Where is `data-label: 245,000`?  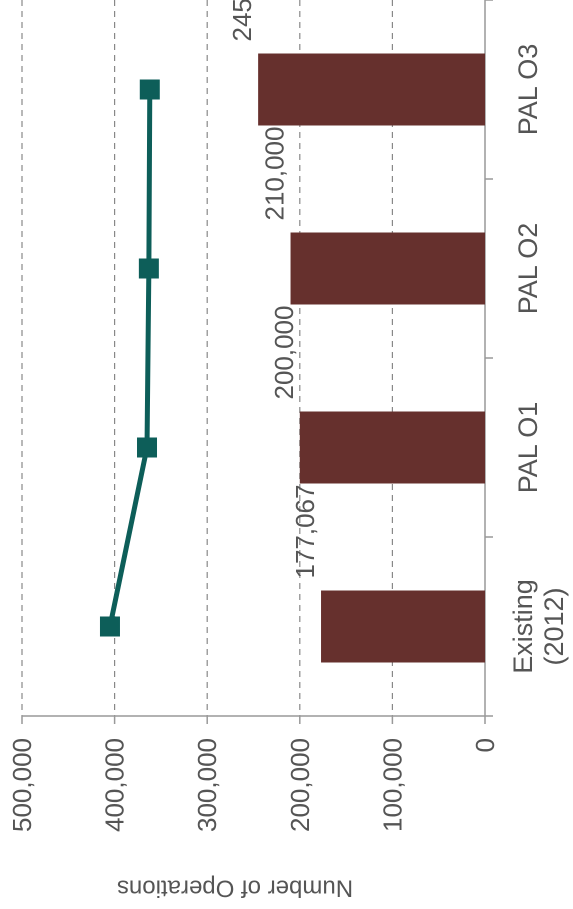 data-label: 245,000 is located at coordinates (242, 21).